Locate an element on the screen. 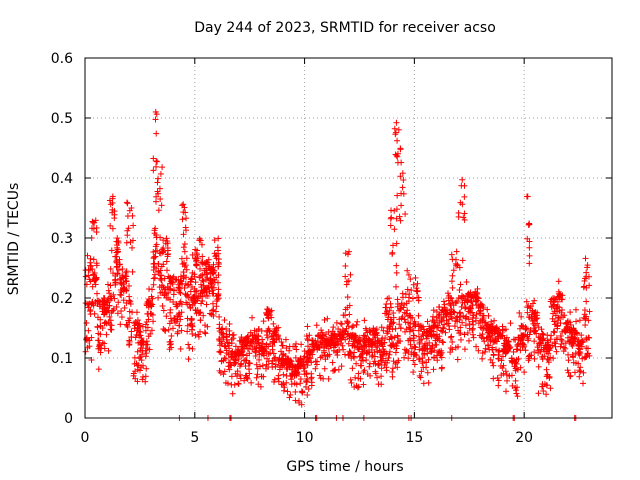 The image size is (640, 480). x-tick-label: 5 is located at coordinates (194, 438).